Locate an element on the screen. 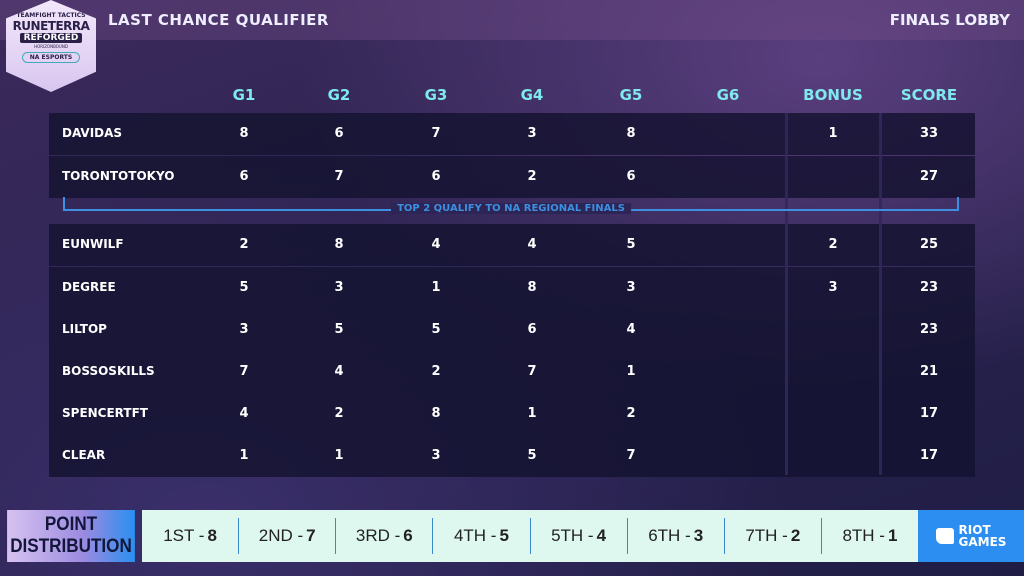 The height and width of the screenshot is (576, 1024). point-item: 3RD -6 is located at coordinates (385, 536).